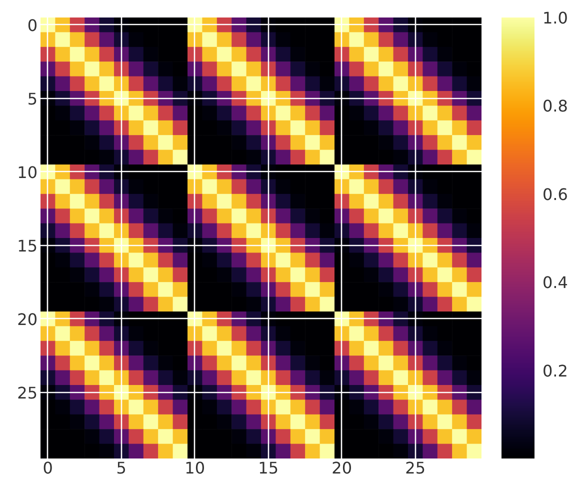 This screenshot has height=491, width=579. I want to click on y-tick-label: 0, so click(32, 25).